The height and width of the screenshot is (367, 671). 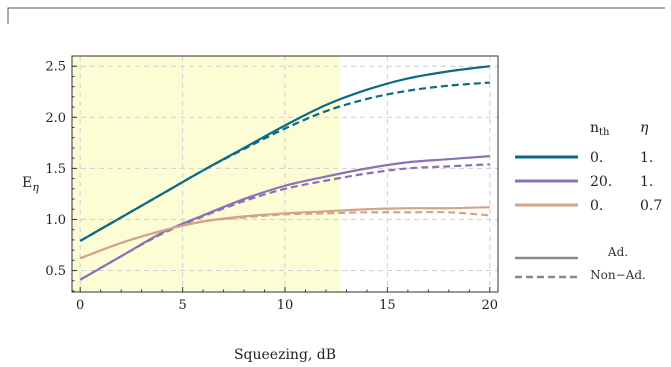 What do you see at coordinates (55, 67) in the screenshot?
I see `y-tick-label: 2.5` at bounding box center [55, 67].